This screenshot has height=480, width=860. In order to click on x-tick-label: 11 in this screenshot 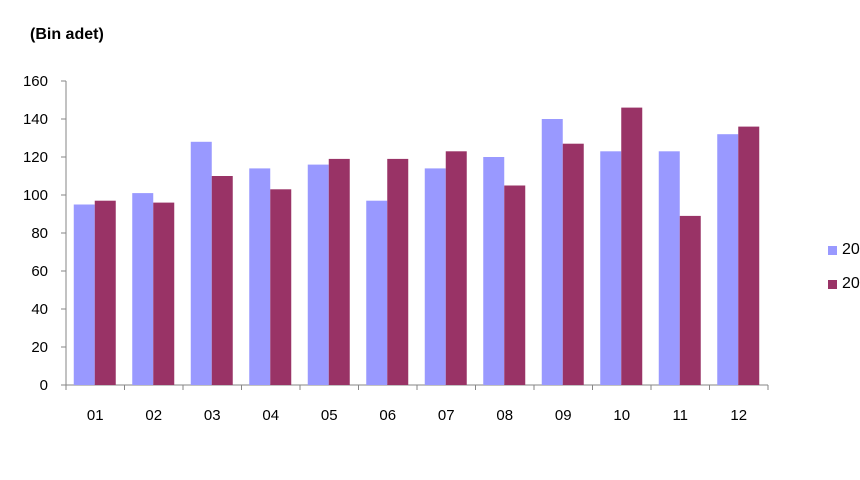, I will do `click(680, 415)`.